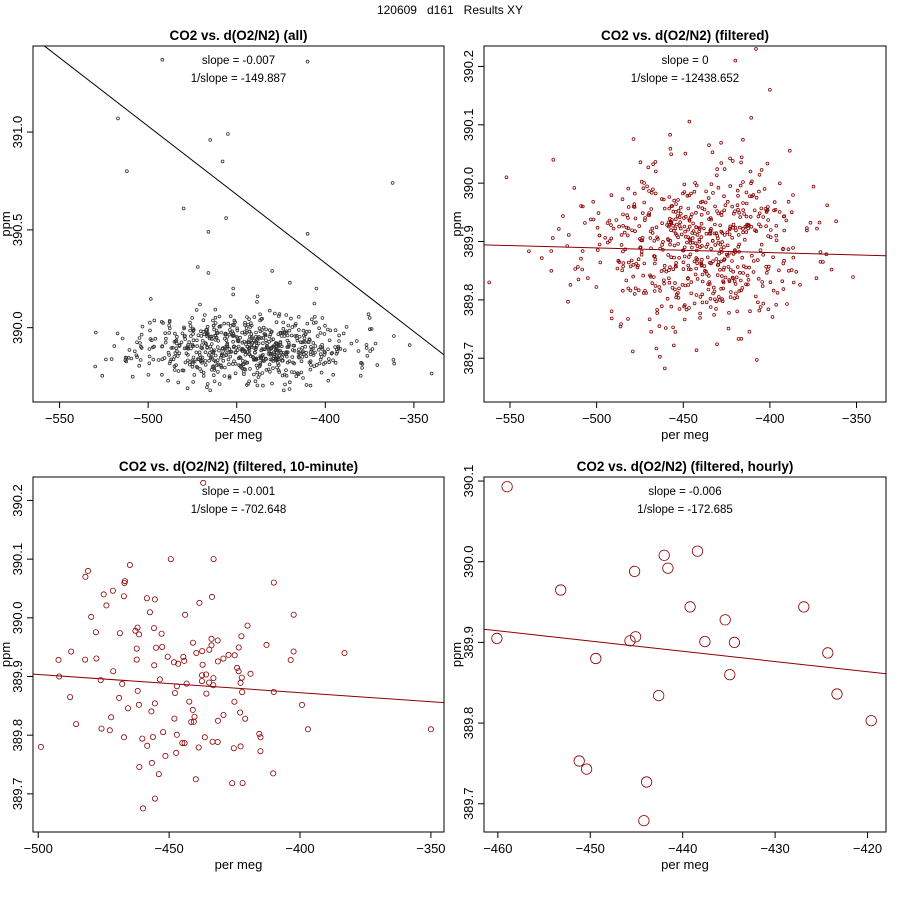 Image resolution: width=900 pixels, height=900 pixels. What do you see at coordinates (685, 35) in the screenshot?
I see `panel-title: CO2 vs. d(O2/N2) (filtered)` at bounding box center [685, 35].